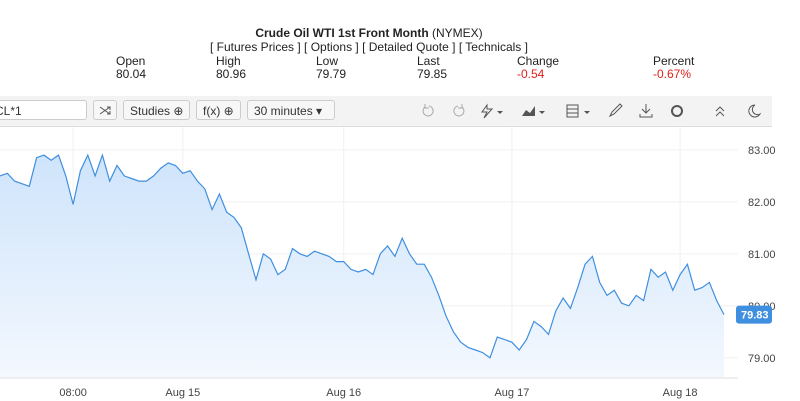 This screenshot has width=800, height=401. I want to click on title: Crude Oil WTI 1st Front Month, so click(342, 33).